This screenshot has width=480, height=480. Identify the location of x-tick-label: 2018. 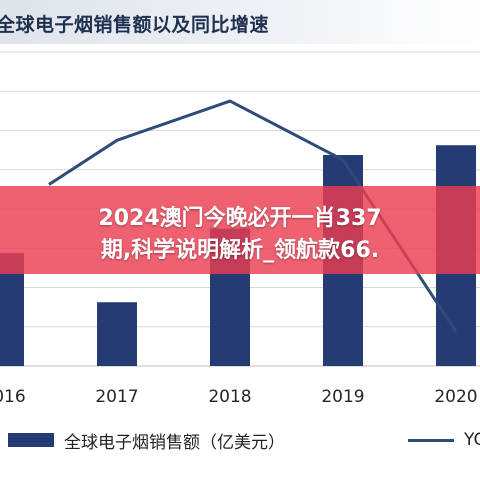
(229, 397).